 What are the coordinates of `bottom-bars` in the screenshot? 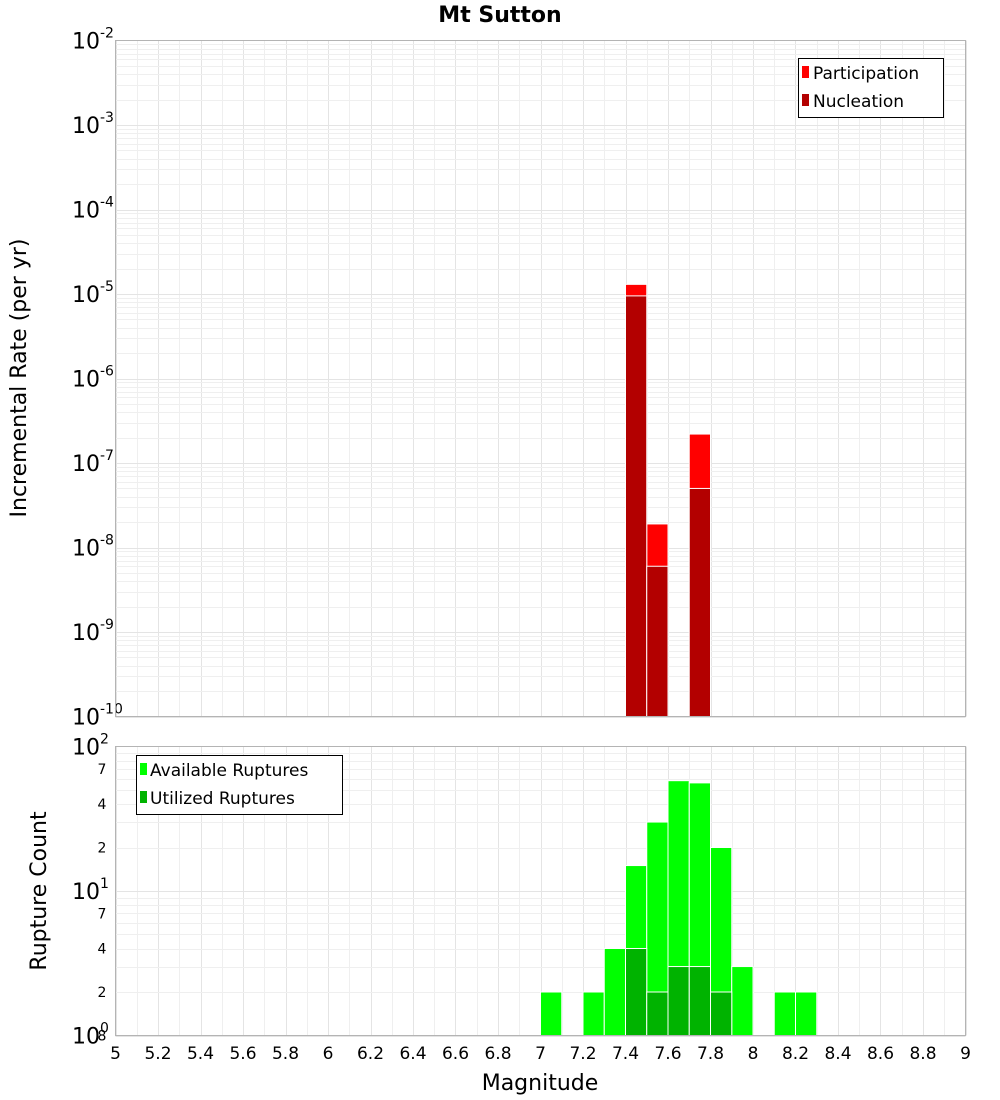 It's located at (679, 908).